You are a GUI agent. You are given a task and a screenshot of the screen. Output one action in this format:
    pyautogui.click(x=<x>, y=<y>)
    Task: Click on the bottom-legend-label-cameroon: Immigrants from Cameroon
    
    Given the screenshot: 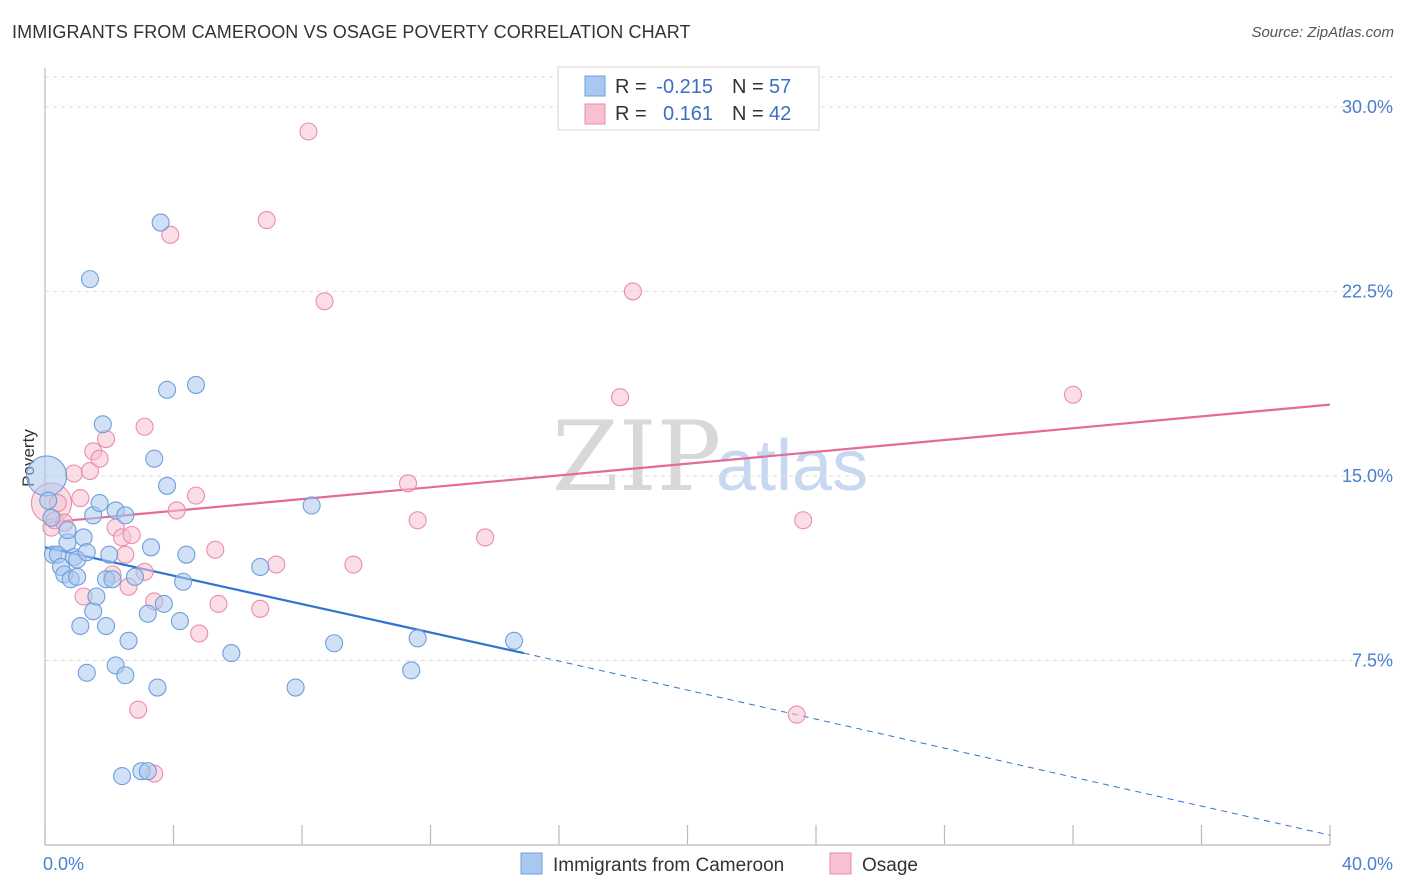 What is the action you would take?
    pyautogui.click(x=668, y=865)
    